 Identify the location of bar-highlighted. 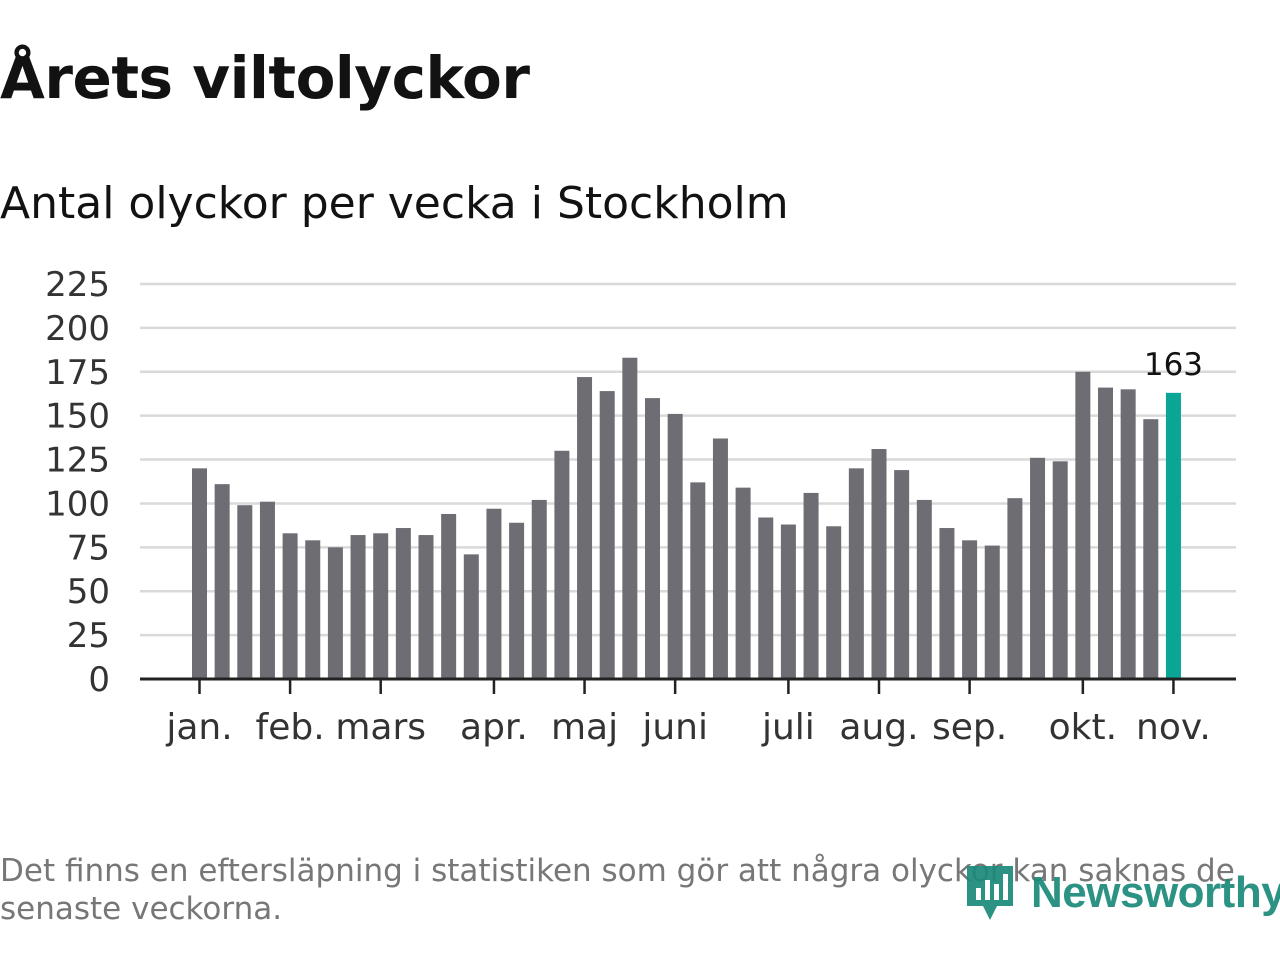
(1173, 535).